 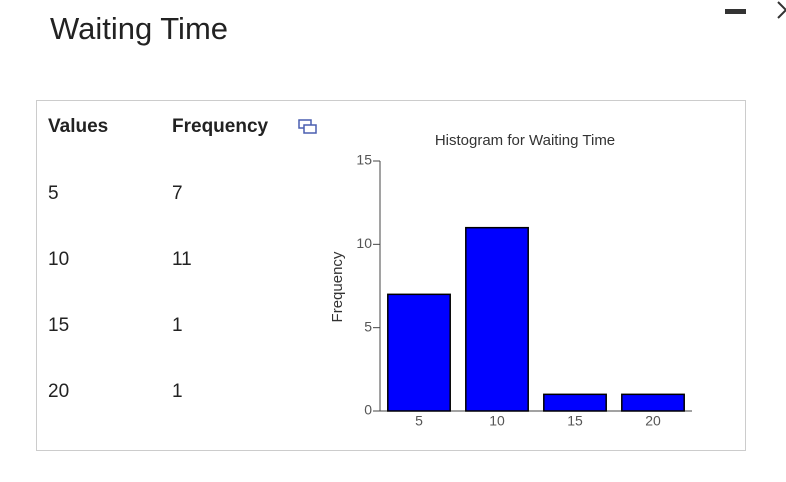 What do you see at coordinates (177, 193) in the screenshot?
I see `table-cell: 7` at bounding box center [177, 193].